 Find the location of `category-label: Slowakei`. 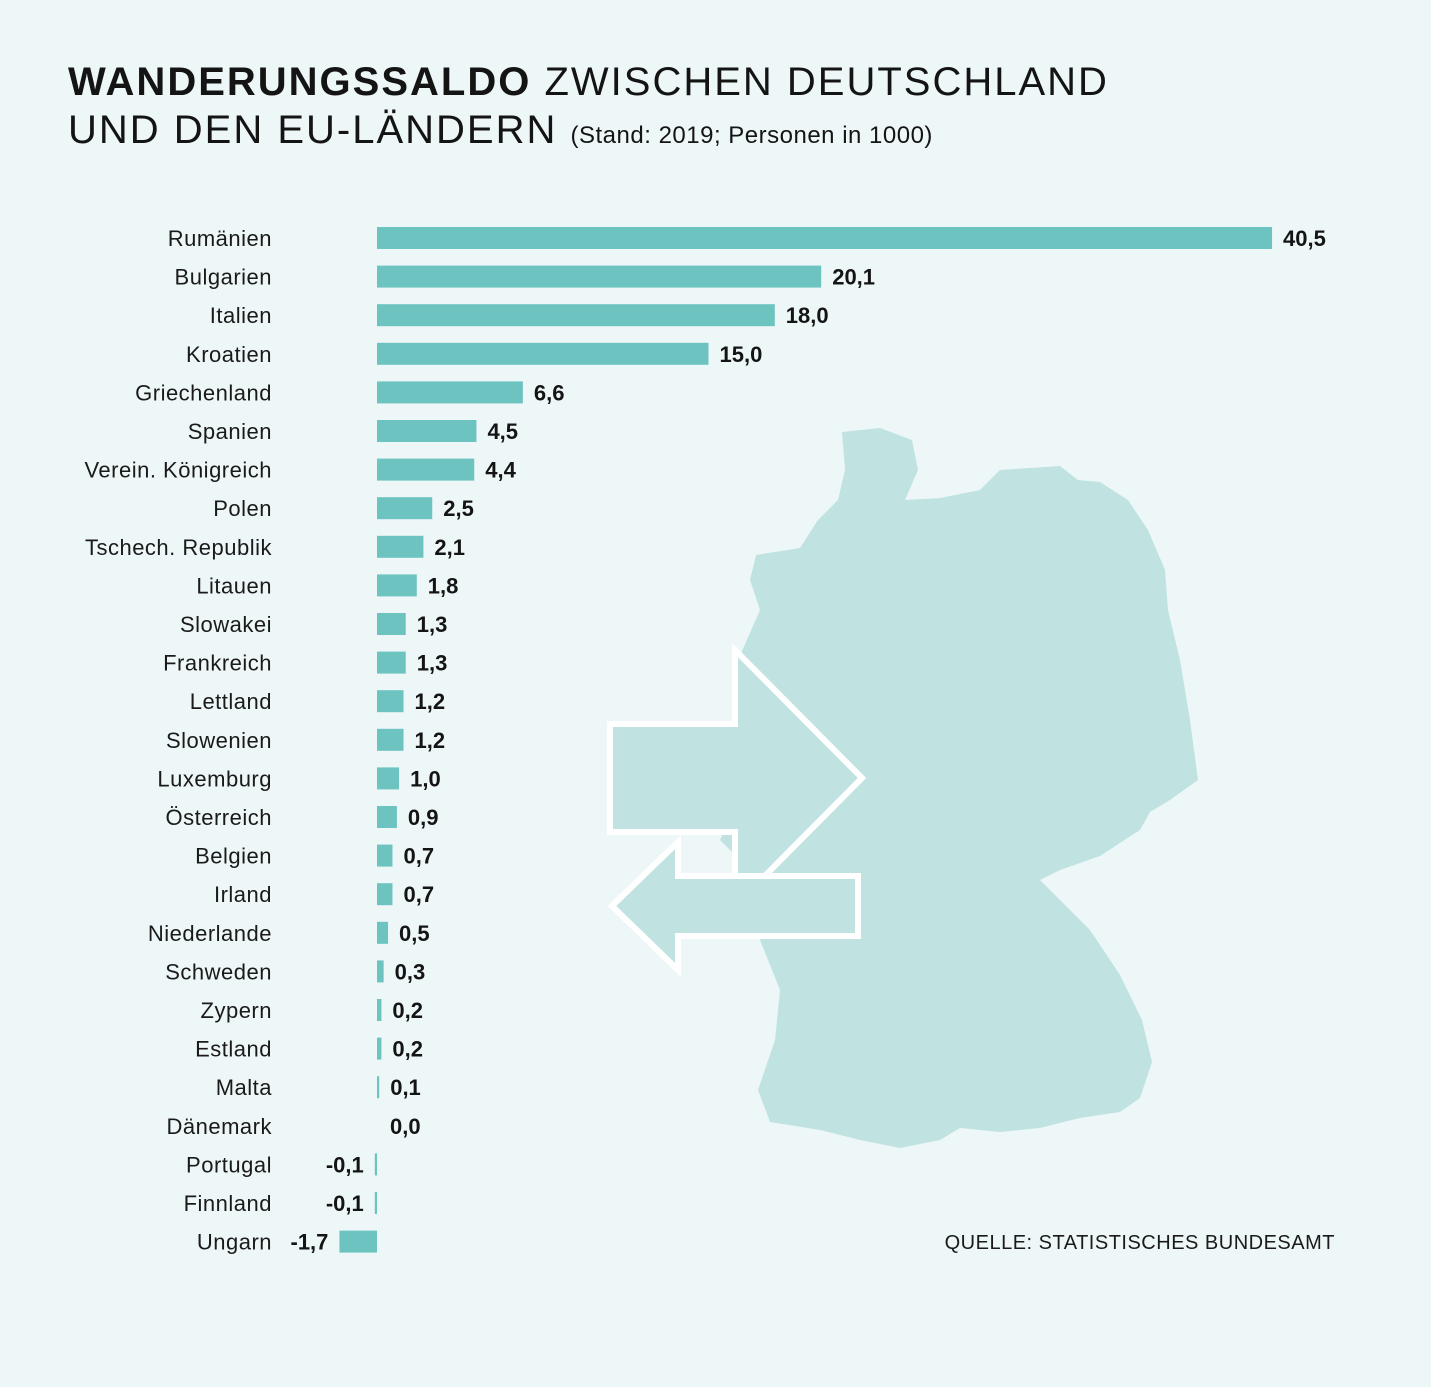

category-label: Slowakei is located at coordinates (226, 624).